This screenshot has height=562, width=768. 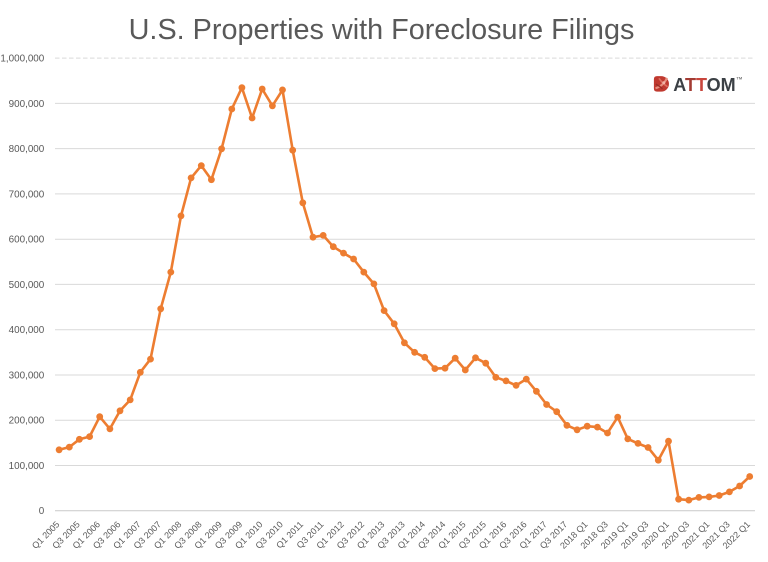 I want to click on svg-text: 400,000, so click(x=27, y=330).